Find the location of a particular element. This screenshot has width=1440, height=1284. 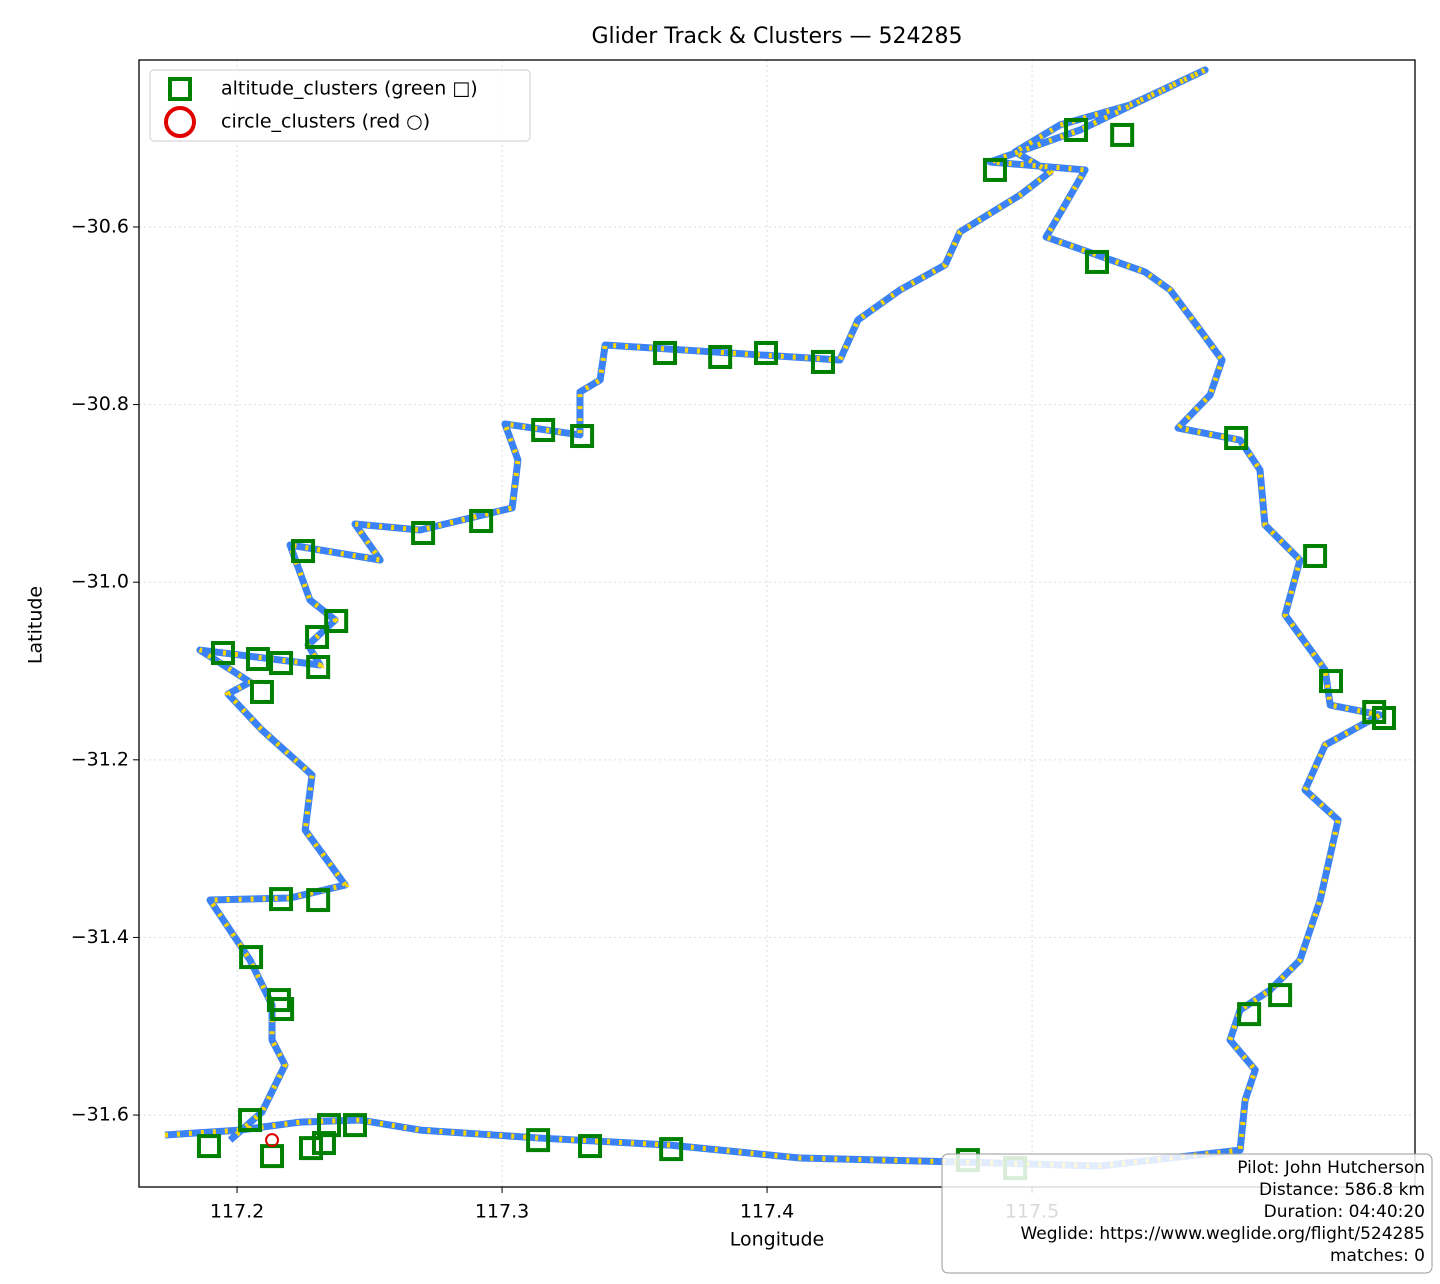

chart-title: Glider Track & Clusters — 524285 is located at coordinates (776, 36).